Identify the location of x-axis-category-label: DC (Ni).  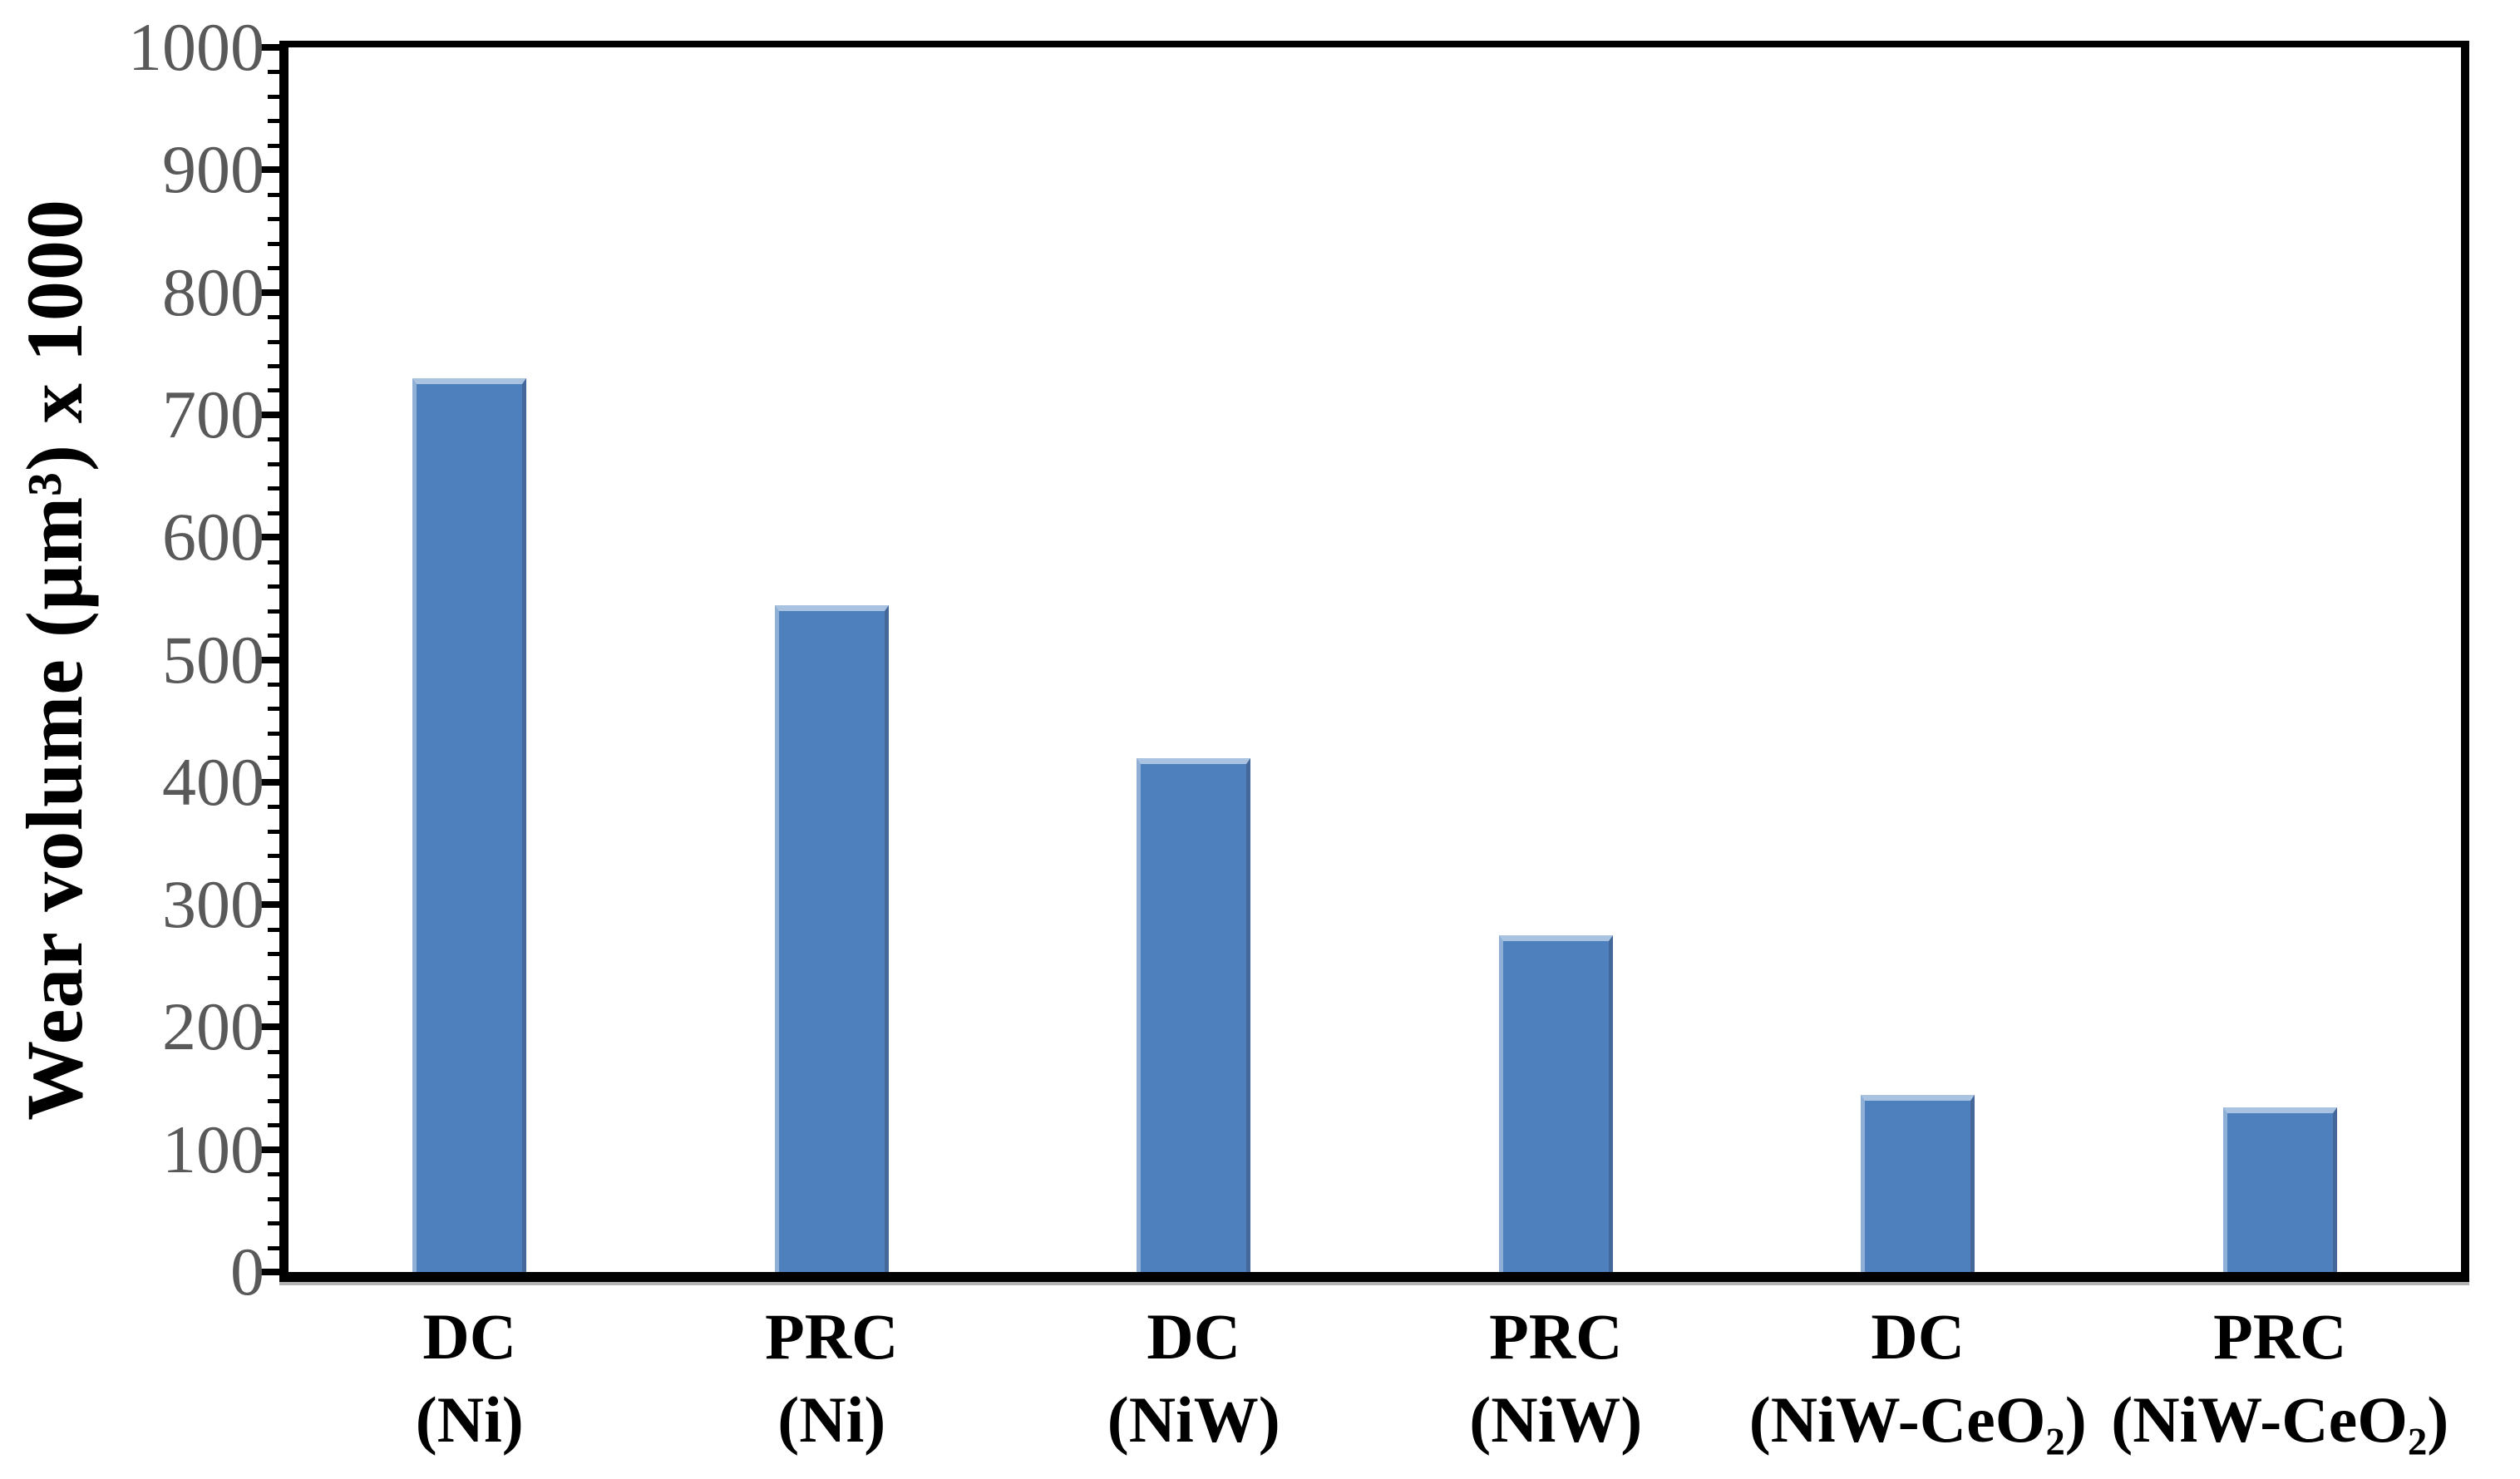
(469, 1378).